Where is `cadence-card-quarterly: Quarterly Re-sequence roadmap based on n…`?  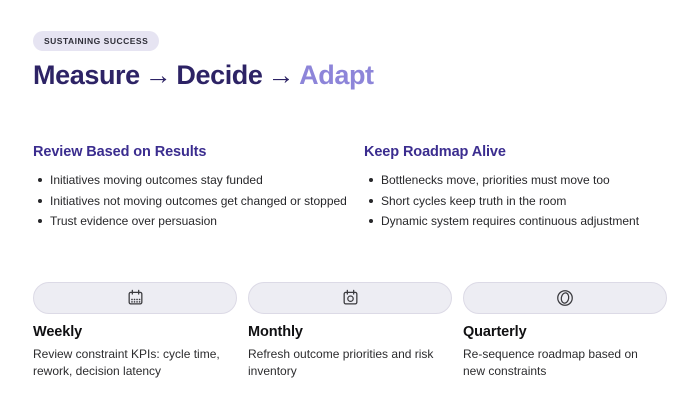
cadence-card-quarterly: Quarterly Re-sequence roadmap based on n… is located at coordinates (565, 330).